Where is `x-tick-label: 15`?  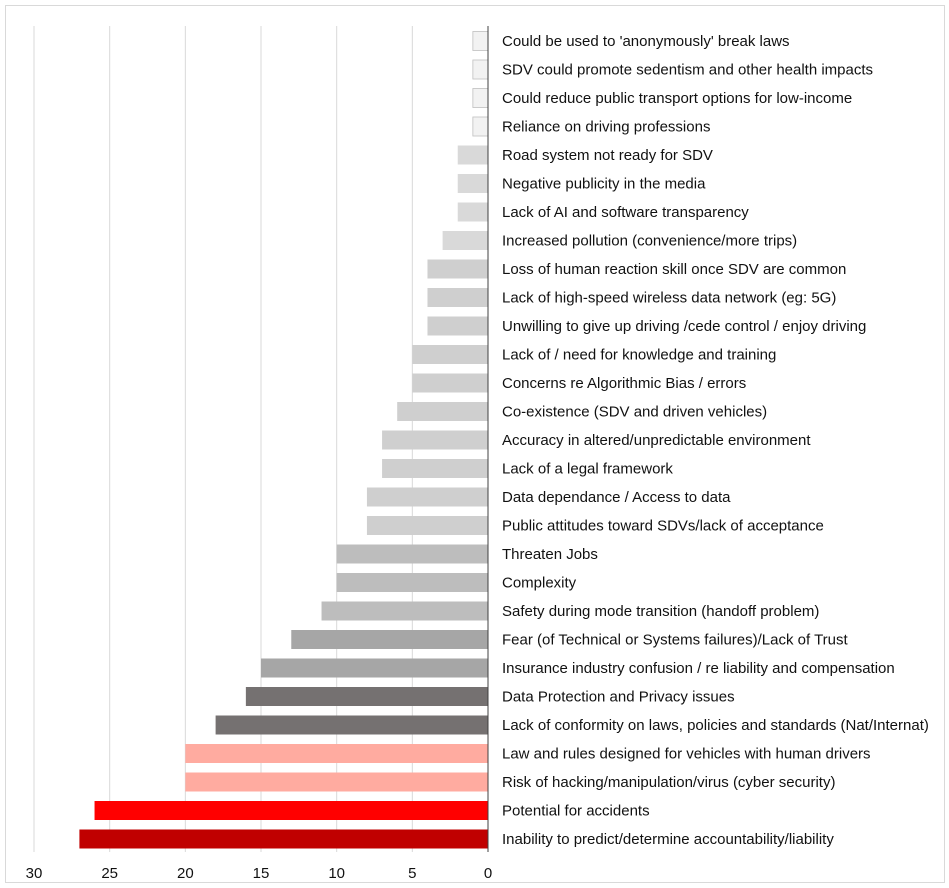 x-tick-label: 15 is located at coordinates (261, 873).